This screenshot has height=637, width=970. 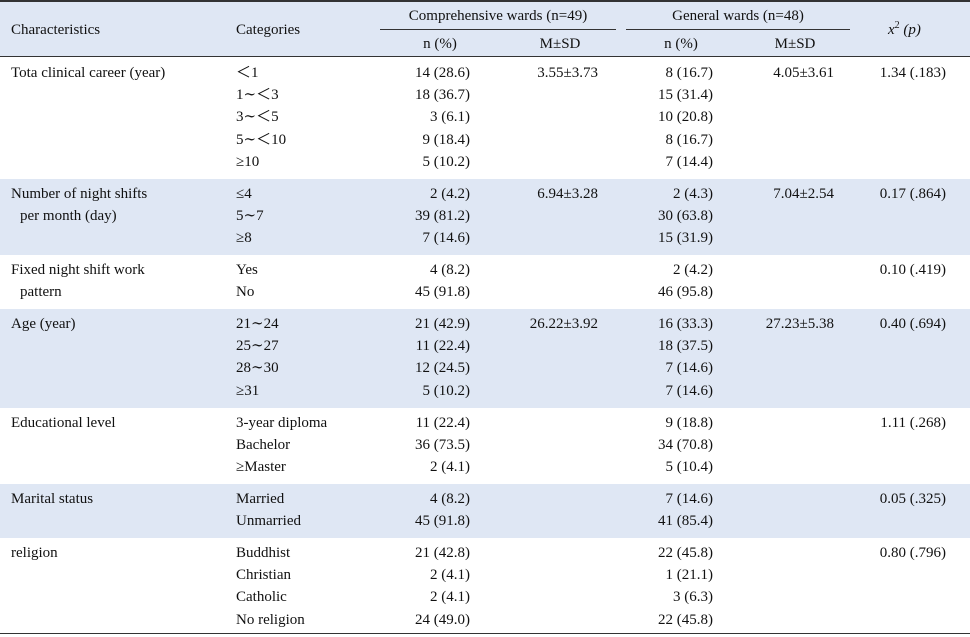 I want to click on comp-count-value: 18 (36.7), so click(x=442, y=95).